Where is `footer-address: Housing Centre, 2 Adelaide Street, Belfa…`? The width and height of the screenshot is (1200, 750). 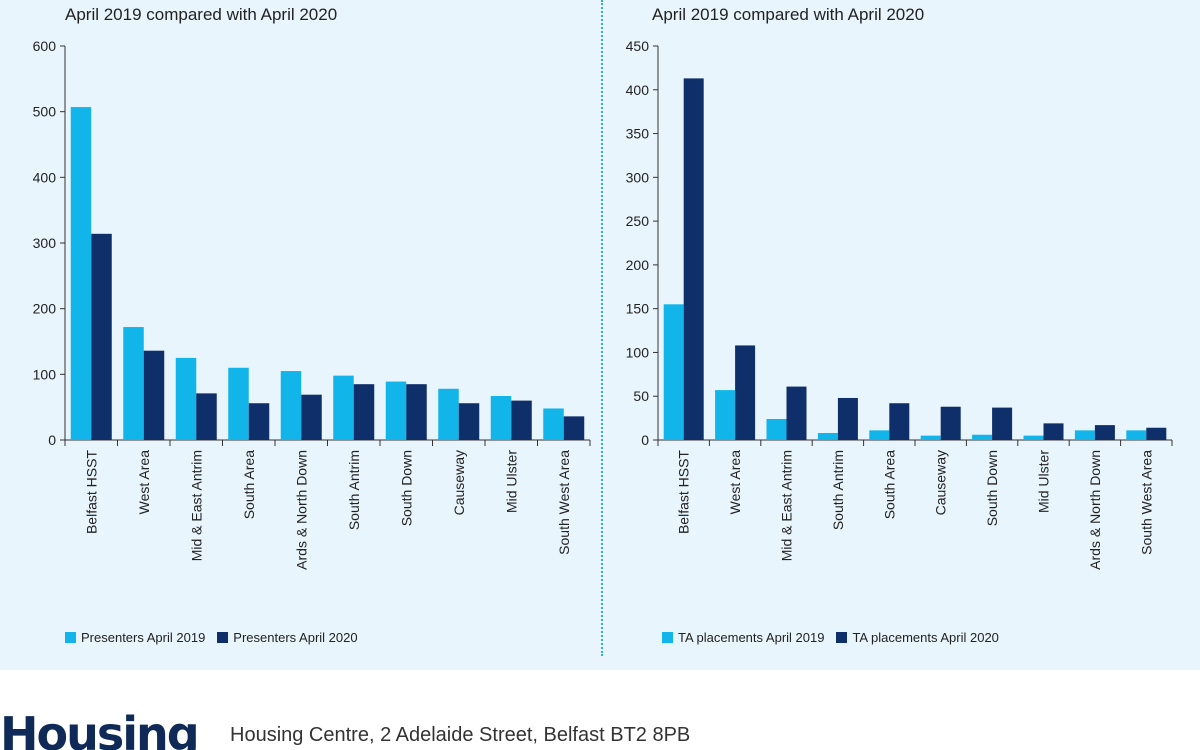
footer-address: Housing Centre, 2 Adelaide Street, Belfa… is located at coordinates (460, 735).